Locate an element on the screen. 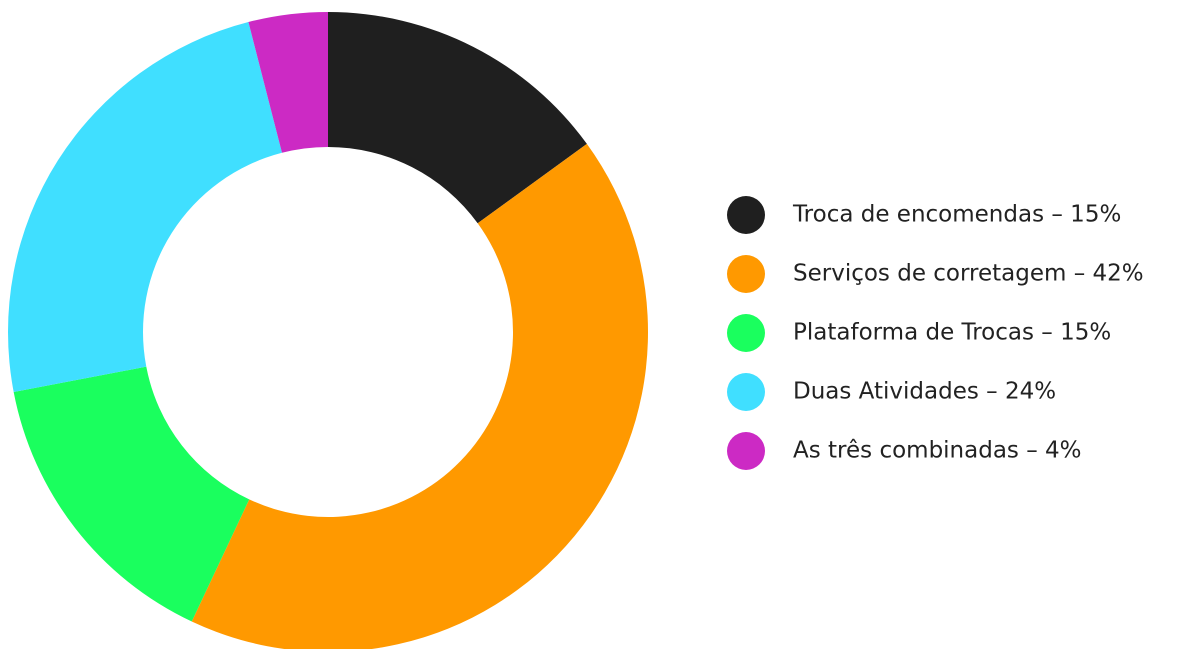 The height and width of the screenshot is (649, 1194). legend-label: Duas Atividades – 24% is located at coordinates (924, 392).